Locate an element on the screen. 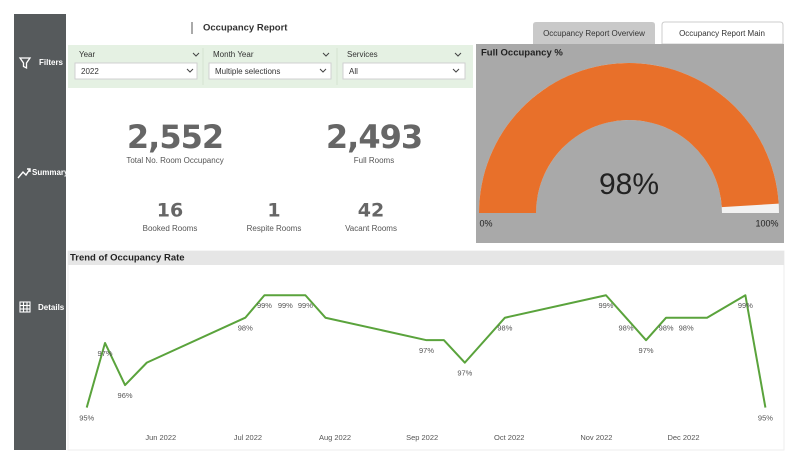 The height and width of the screenshot is (463, 802). x-tick-label: Sep 2022 is located at coordinates (422, 437).